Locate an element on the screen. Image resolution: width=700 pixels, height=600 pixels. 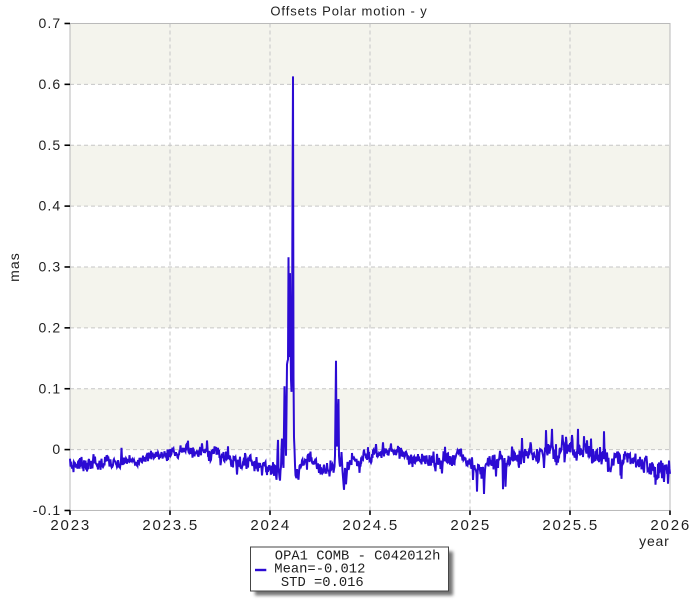
svg-text: mas is located at coordinates (14, 267).